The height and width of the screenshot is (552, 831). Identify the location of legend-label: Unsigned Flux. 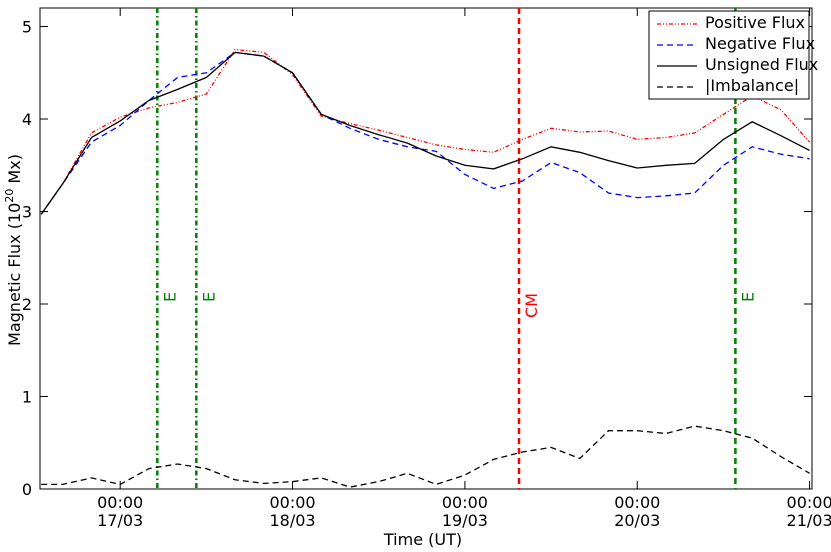
(761, 64).